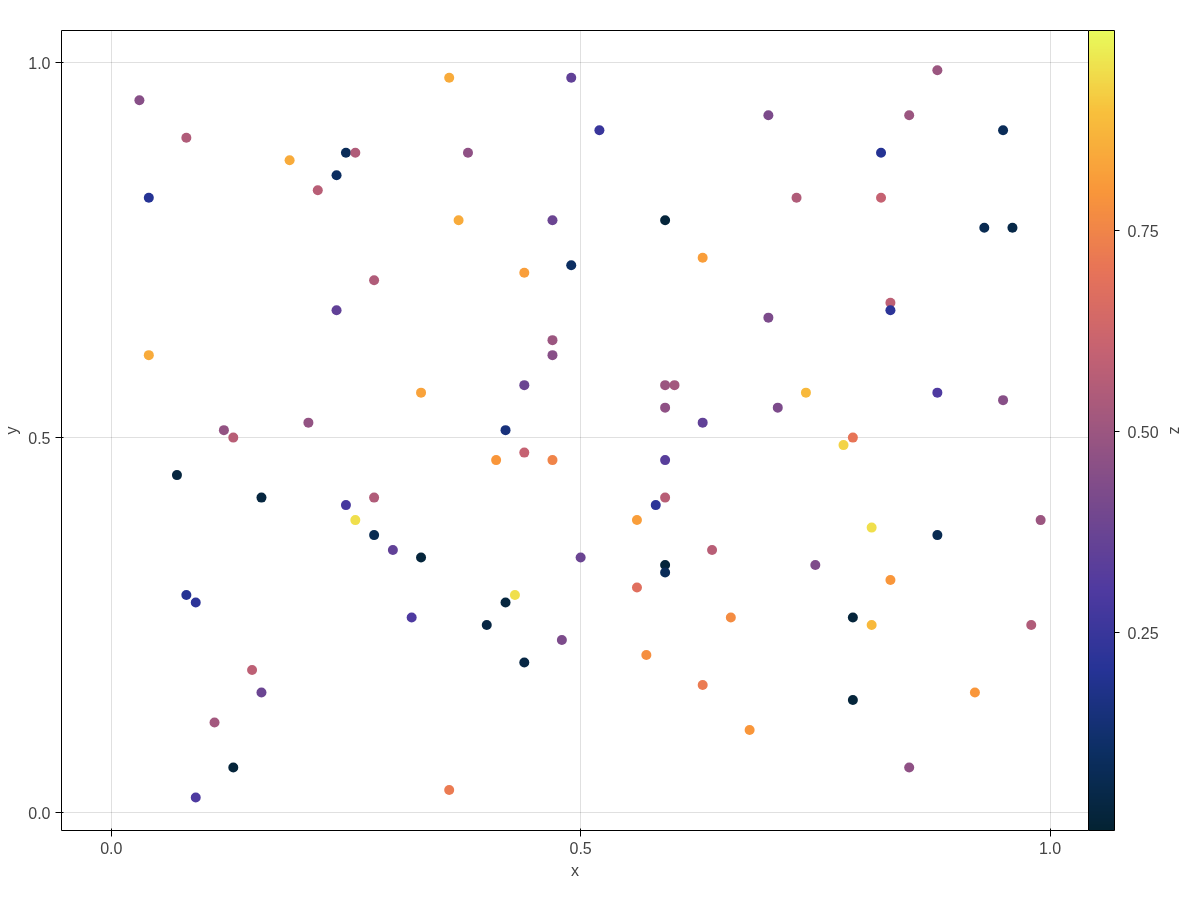 This screenshot has width=1200, height=900. What do you see at coordinates (1050, 848) in the screenshot?
I see `x-tick-label: 1.0` at bounding box center [1050, 848].